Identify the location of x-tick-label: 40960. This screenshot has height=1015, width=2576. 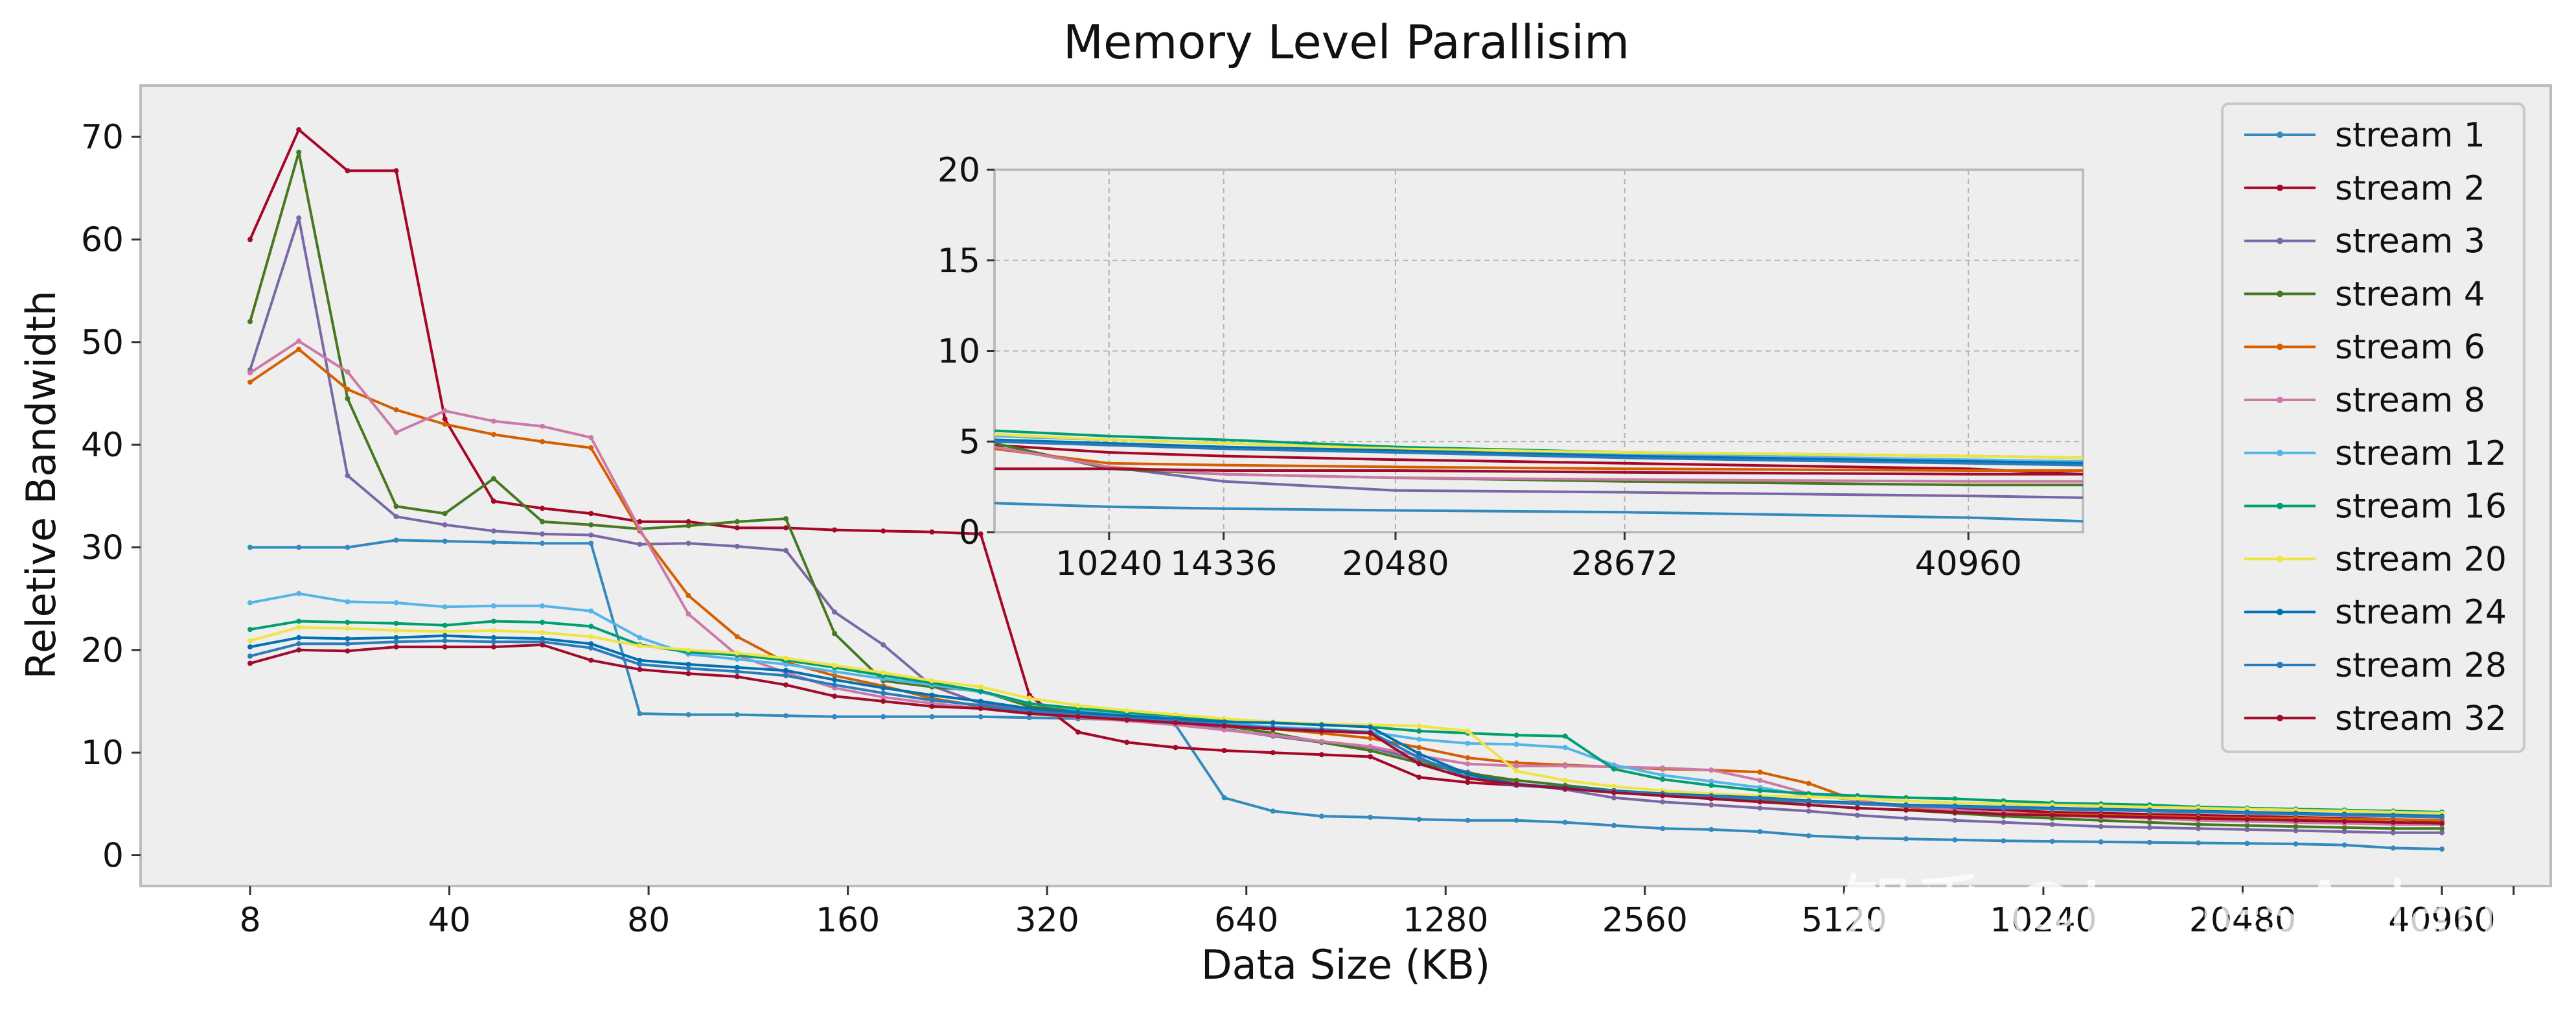
(2441, 920).